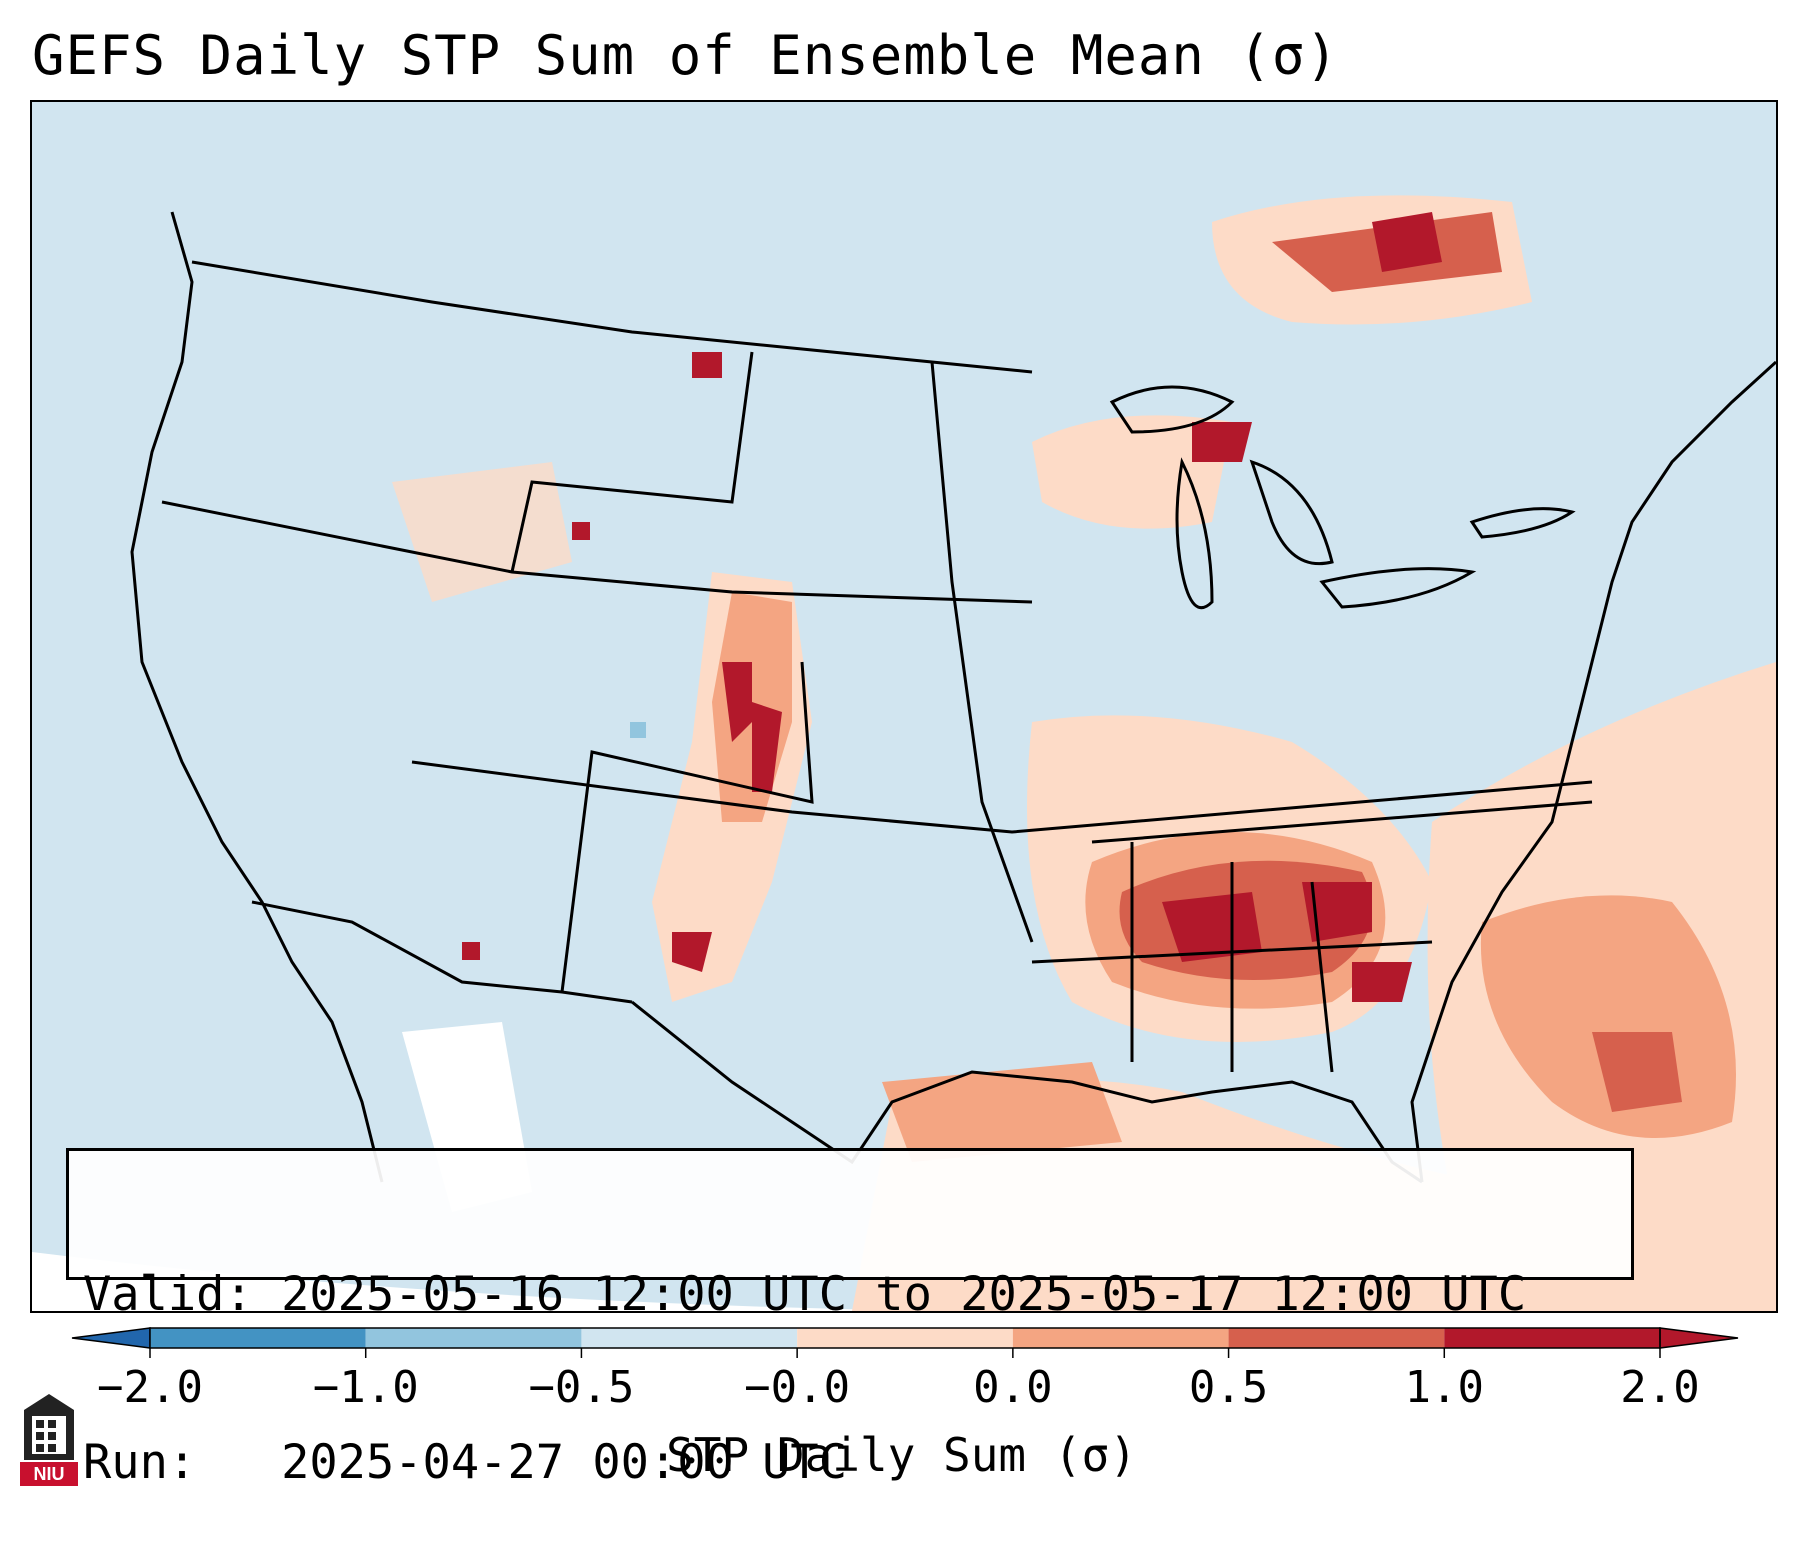 The width and height of the screenshot is (1803, 1547). I want to click on colorbar-tick-label: −1.0, so click(365, 1387).